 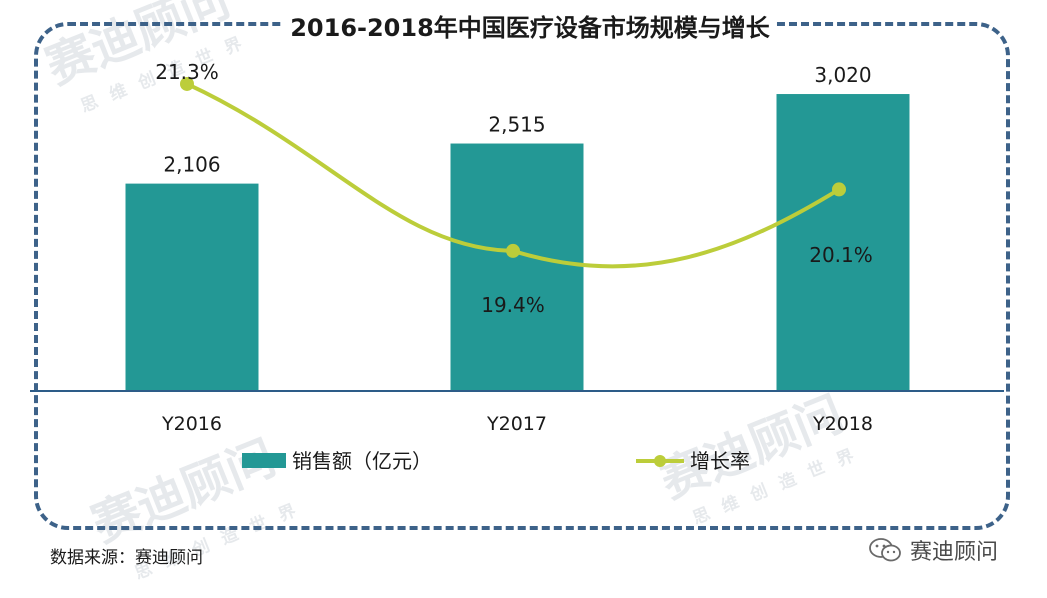 What do you see at coordinates (720, 461) in the screenshot?
I see `legend-label-growth: 增长率` at bounding box center [720, 461].